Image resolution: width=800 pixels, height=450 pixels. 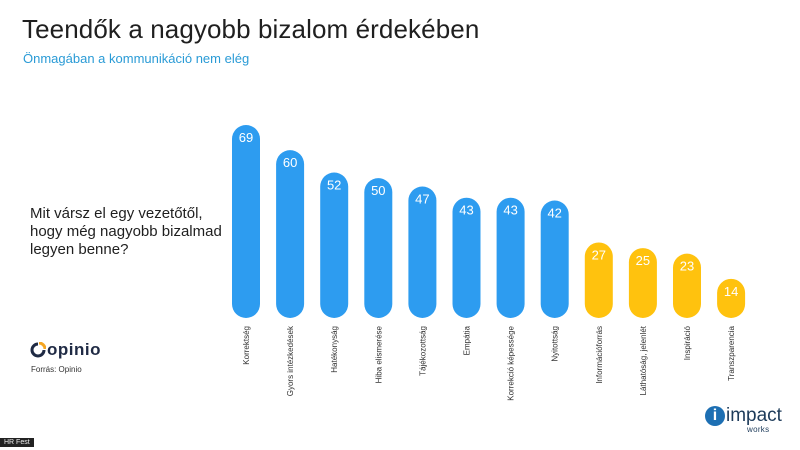 I want to click on opinio-logo-text: opinio, so click(x=74, y=349).